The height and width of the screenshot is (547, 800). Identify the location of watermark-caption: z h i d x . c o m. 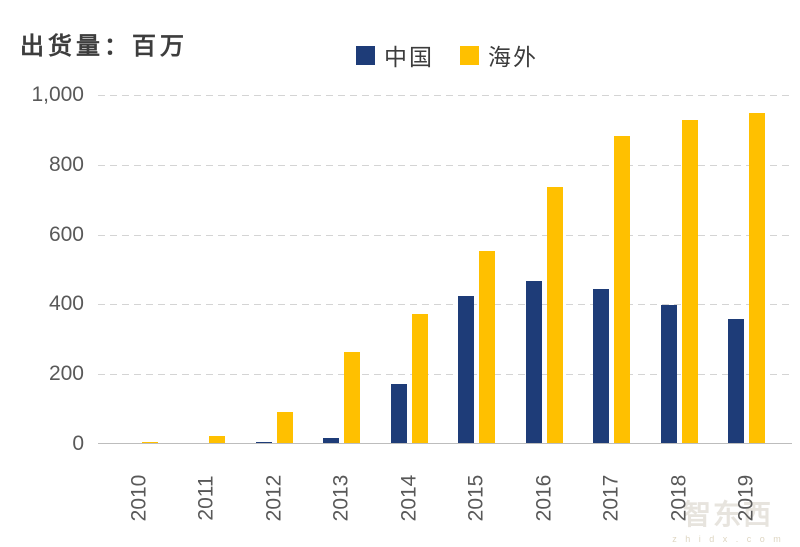
(728, 539).